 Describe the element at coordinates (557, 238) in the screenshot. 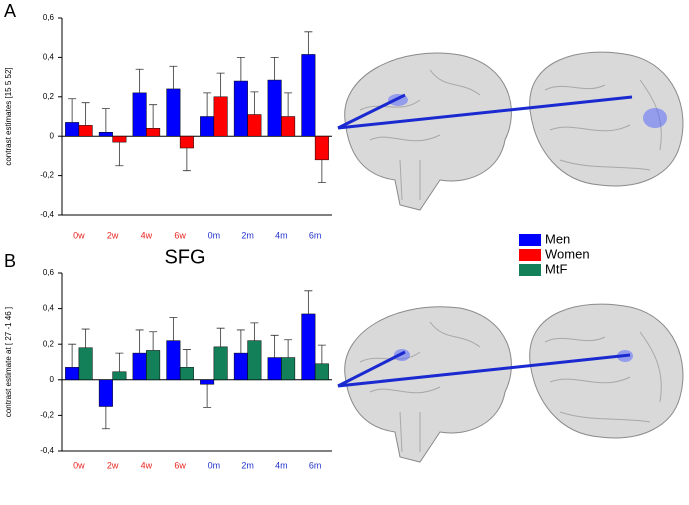

I see `legend-label: Men` at that location.